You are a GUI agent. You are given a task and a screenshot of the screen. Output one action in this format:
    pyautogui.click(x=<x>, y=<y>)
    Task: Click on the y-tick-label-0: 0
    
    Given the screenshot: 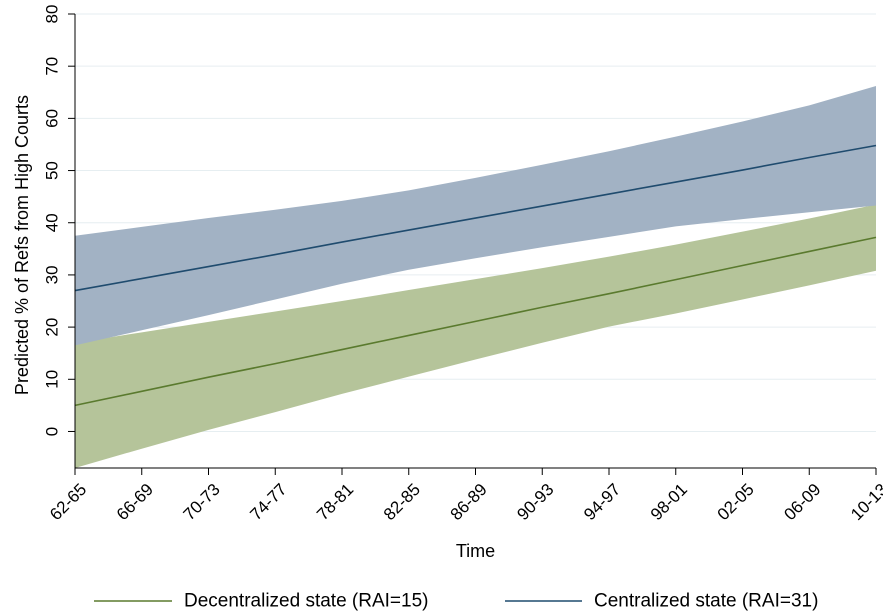 What is the action you would take?
    pyautogui.click(x=52, y=431)
    